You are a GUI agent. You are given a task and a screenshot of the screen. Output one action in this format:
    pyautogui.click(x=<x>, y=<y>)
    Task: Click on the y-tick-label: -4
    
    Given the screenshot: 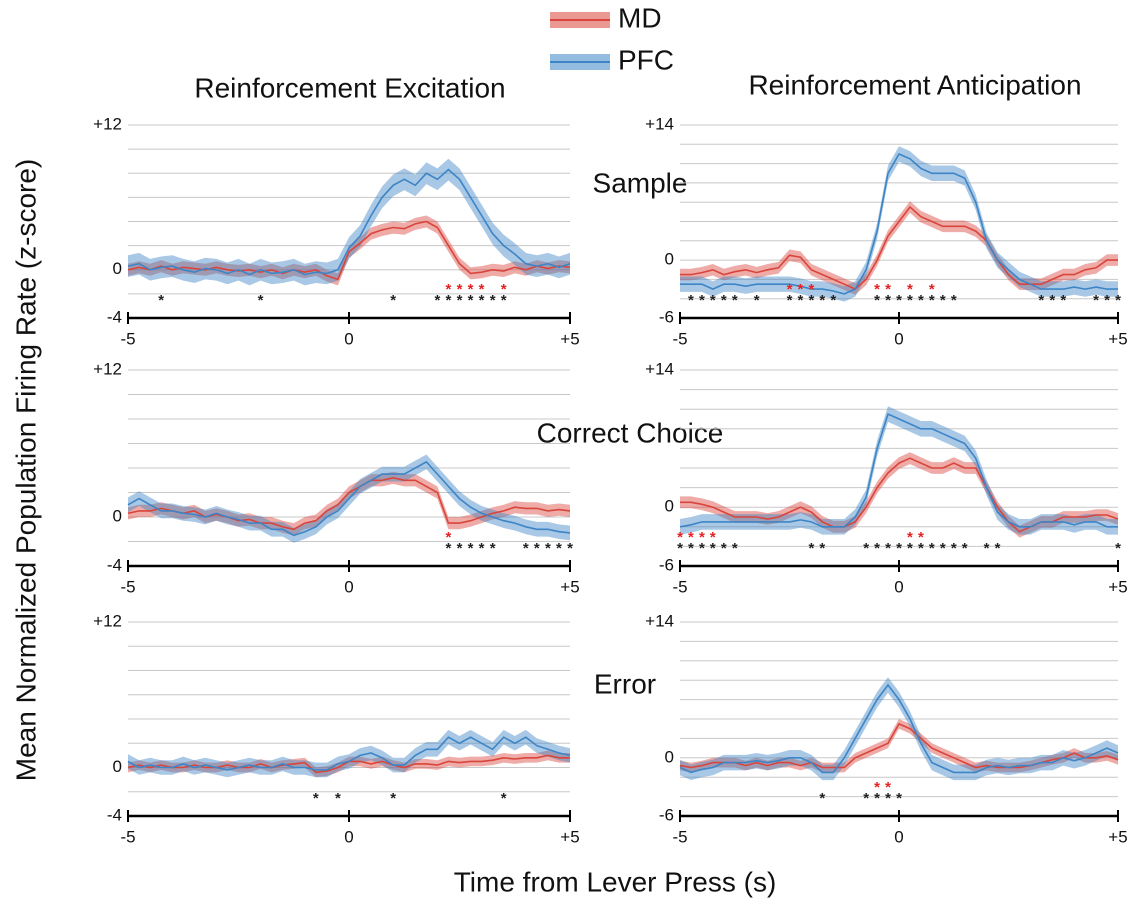 What is the action you would take?
    pyautogui.click(x=114, y=564)
    